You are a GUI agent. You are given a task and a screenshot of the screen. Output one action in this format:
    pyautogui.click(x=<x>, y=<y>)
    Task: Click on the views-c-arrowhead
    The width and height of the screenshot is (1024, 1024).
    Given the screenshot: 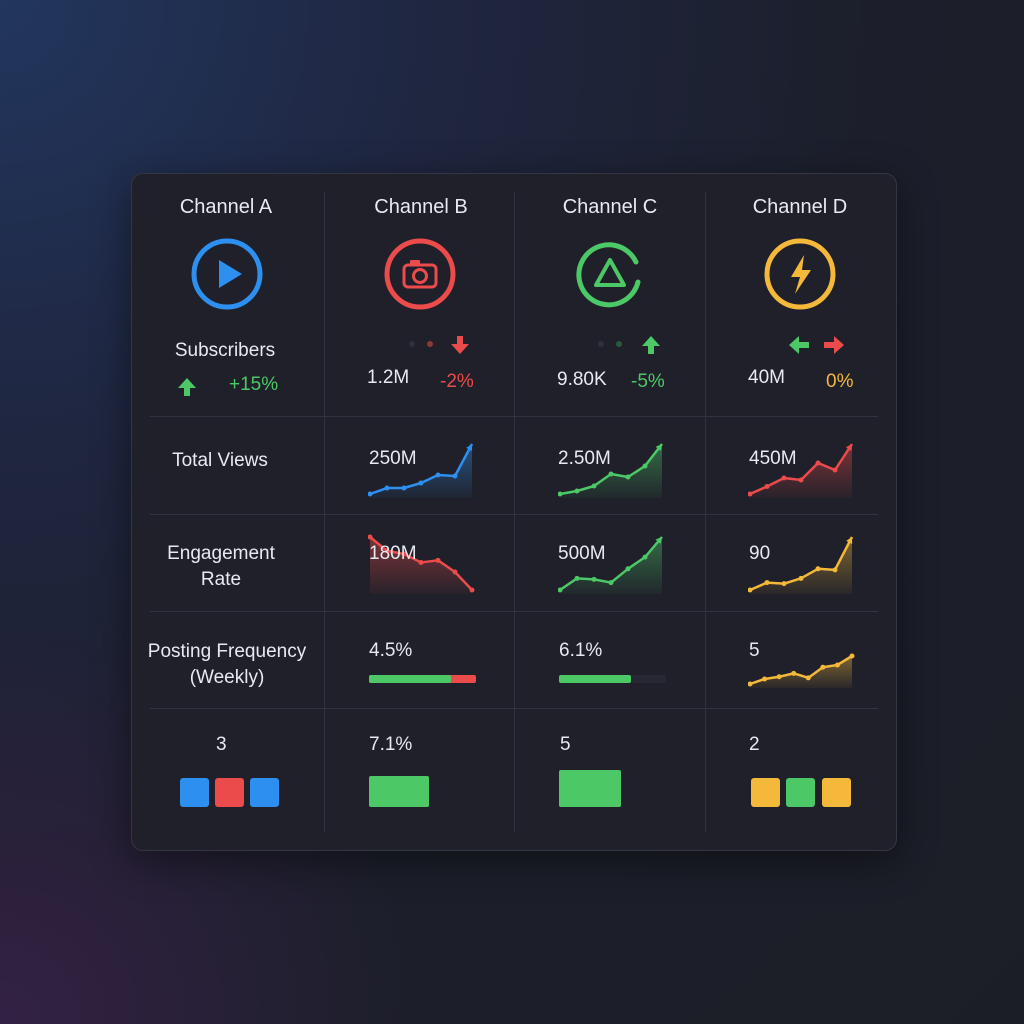 What is the action you would take?
    pyautogui.click(x=658, y=447)
    